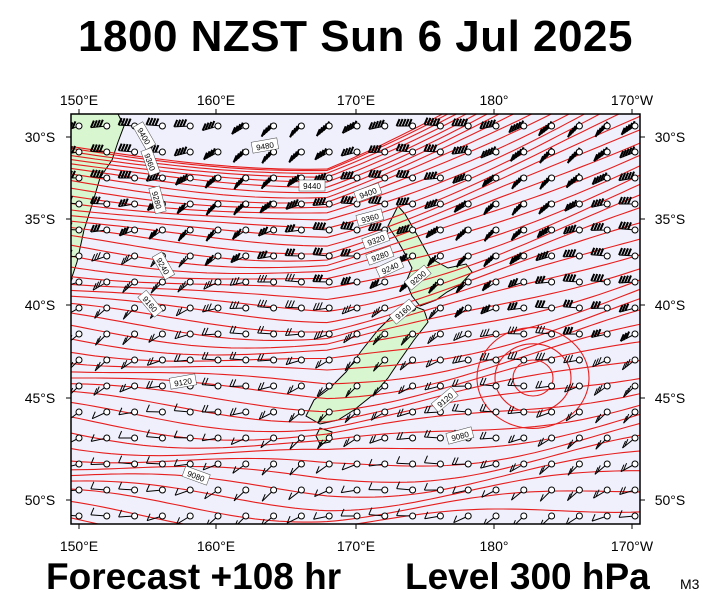  I want to click on lon-label-bottom: 170°E, so click(356, 546).